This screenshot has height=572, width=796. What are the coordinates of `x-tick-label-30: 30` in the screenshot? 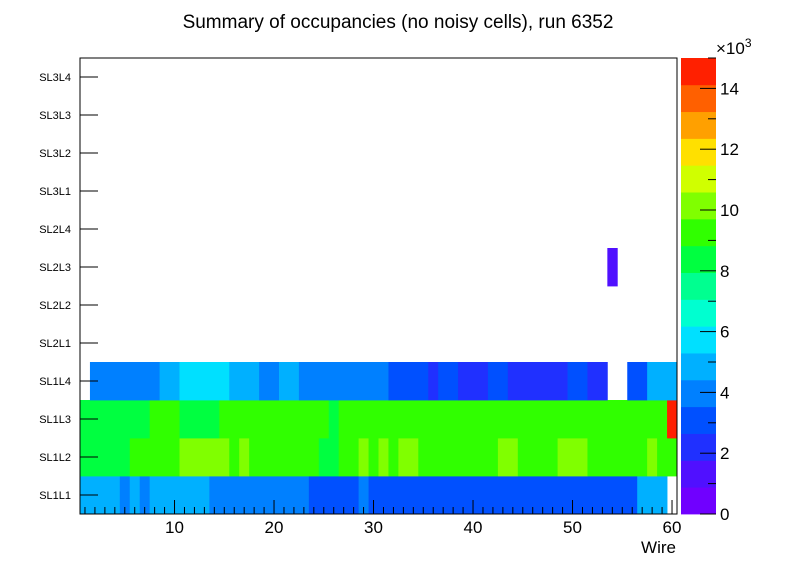 It's located at (373, 527).